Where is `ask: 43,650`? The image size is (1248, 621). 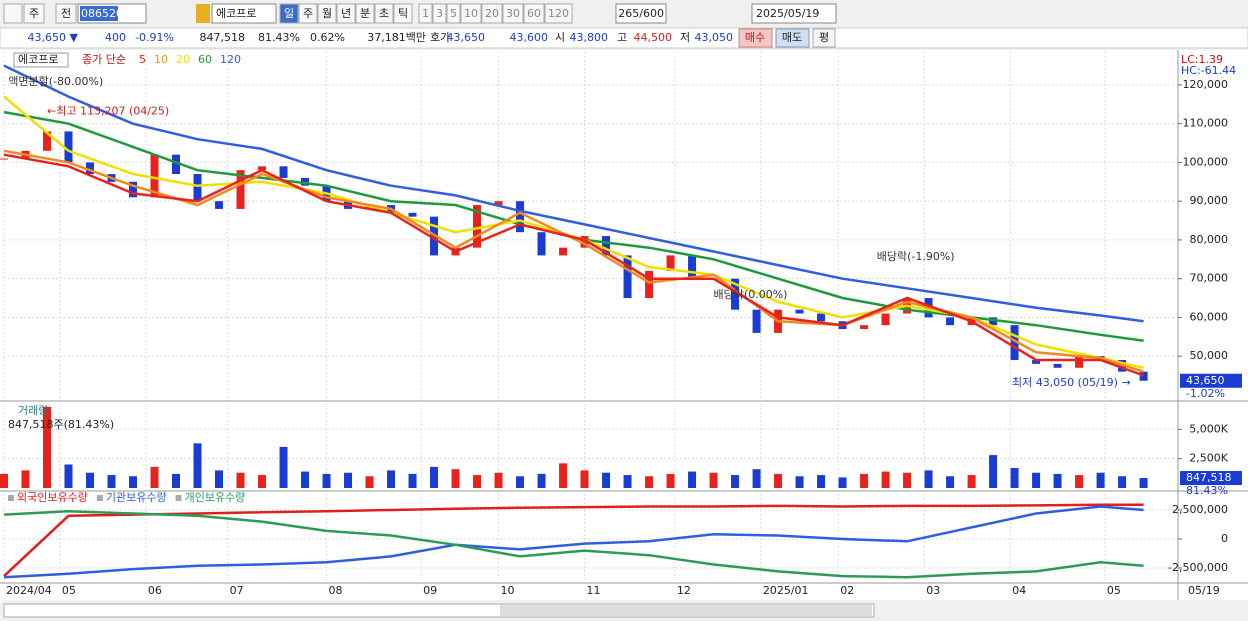 ask: 43,650 is located at coordinates (466, 37).